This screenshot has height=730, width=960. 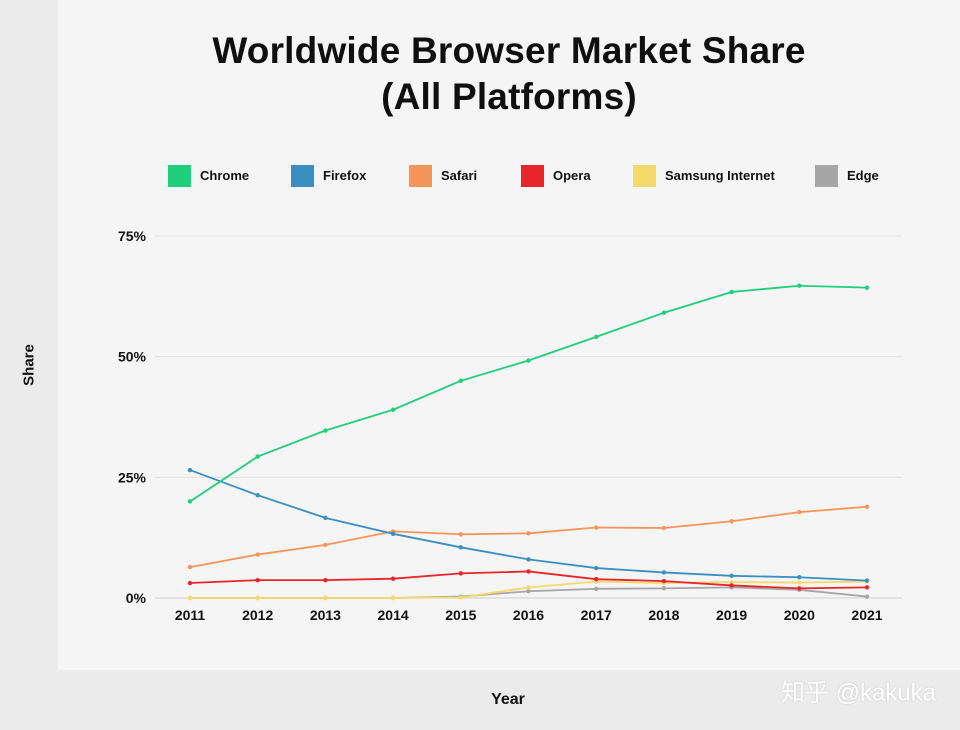 I want to click on legend-item-chrome: Chrome, so click(x=208, y=176).